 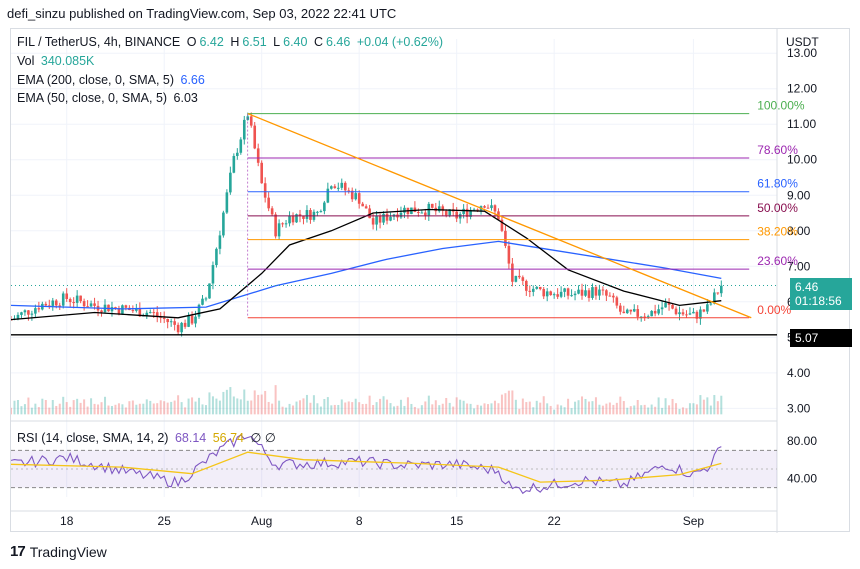 I want to click on fib-level-label: 0.00%, so click(x=774, y=310).